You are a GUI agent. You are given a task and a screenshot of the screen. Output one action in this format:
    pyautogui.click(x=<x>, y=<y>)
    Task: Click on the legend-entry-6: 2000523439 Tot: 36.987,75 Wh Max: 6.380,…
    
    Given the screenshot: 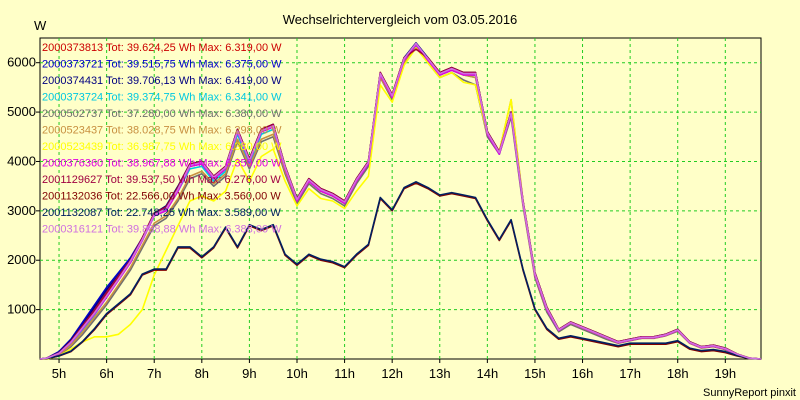 What is the action you would take?
    pyautogui.click(x=162, y=147)
    